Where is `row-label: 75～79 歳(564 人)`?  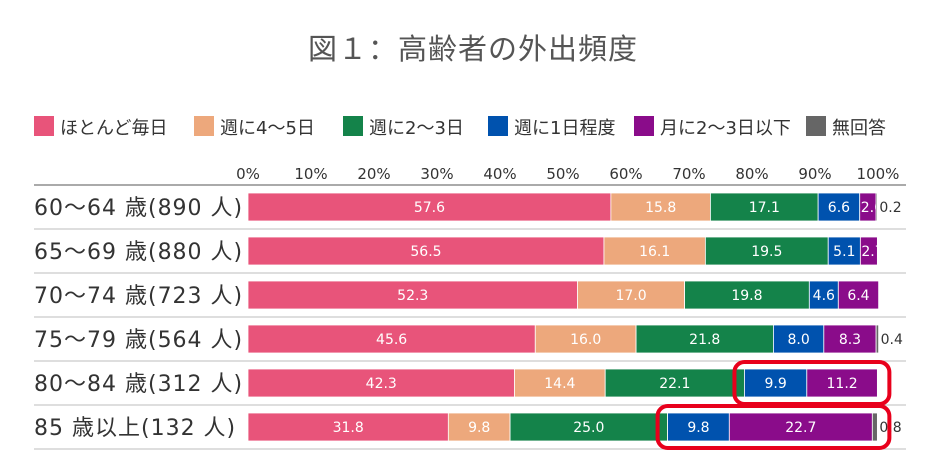 row-label: 75～79 歳(564 人) is located at coordinates (138, 340).